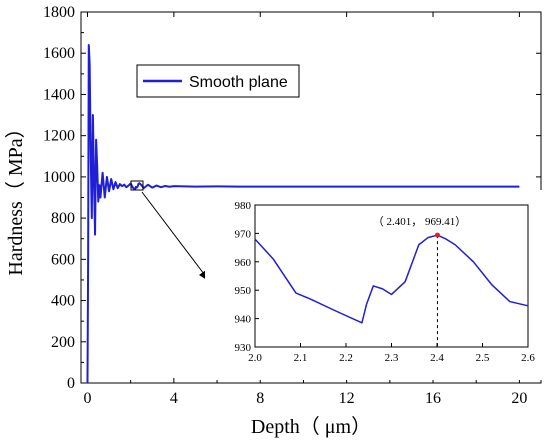 Image resolution: width=550 pixels, height=446 pixels. What do you see at coordinates (63, 301) in the screenshot?
I see `y-tick-label: 400` at bounding box center [63, 301].